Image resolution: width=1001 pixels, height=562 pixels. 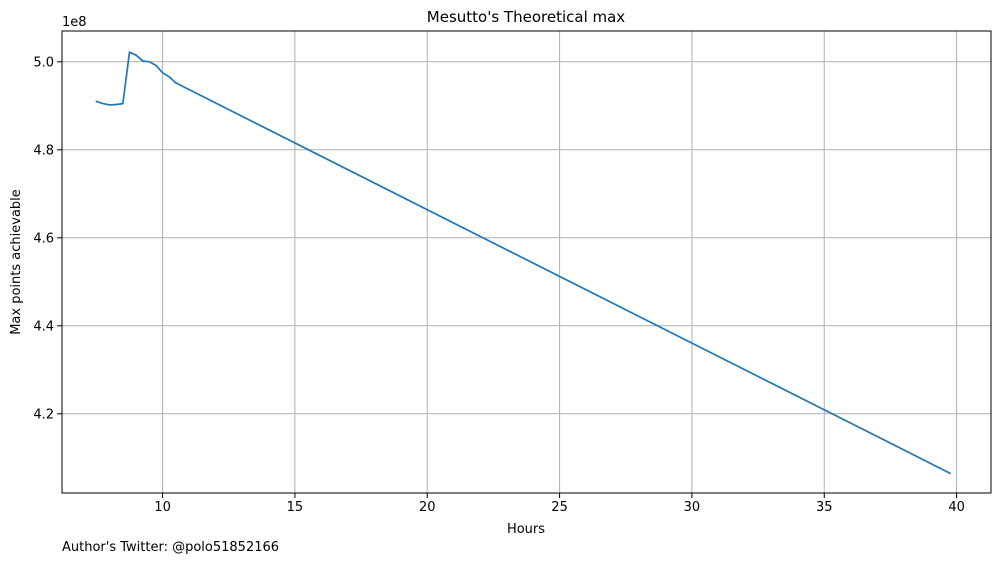 I want to click on y-axis-label: Max points achievable, so click(x=16, y=262).